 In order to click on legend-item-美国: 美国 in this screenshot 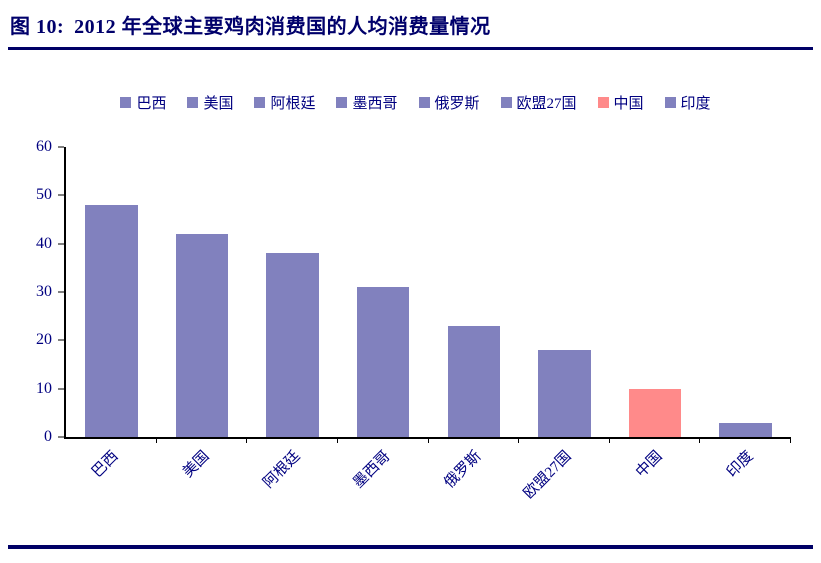, I will do `click(210, 102)`.